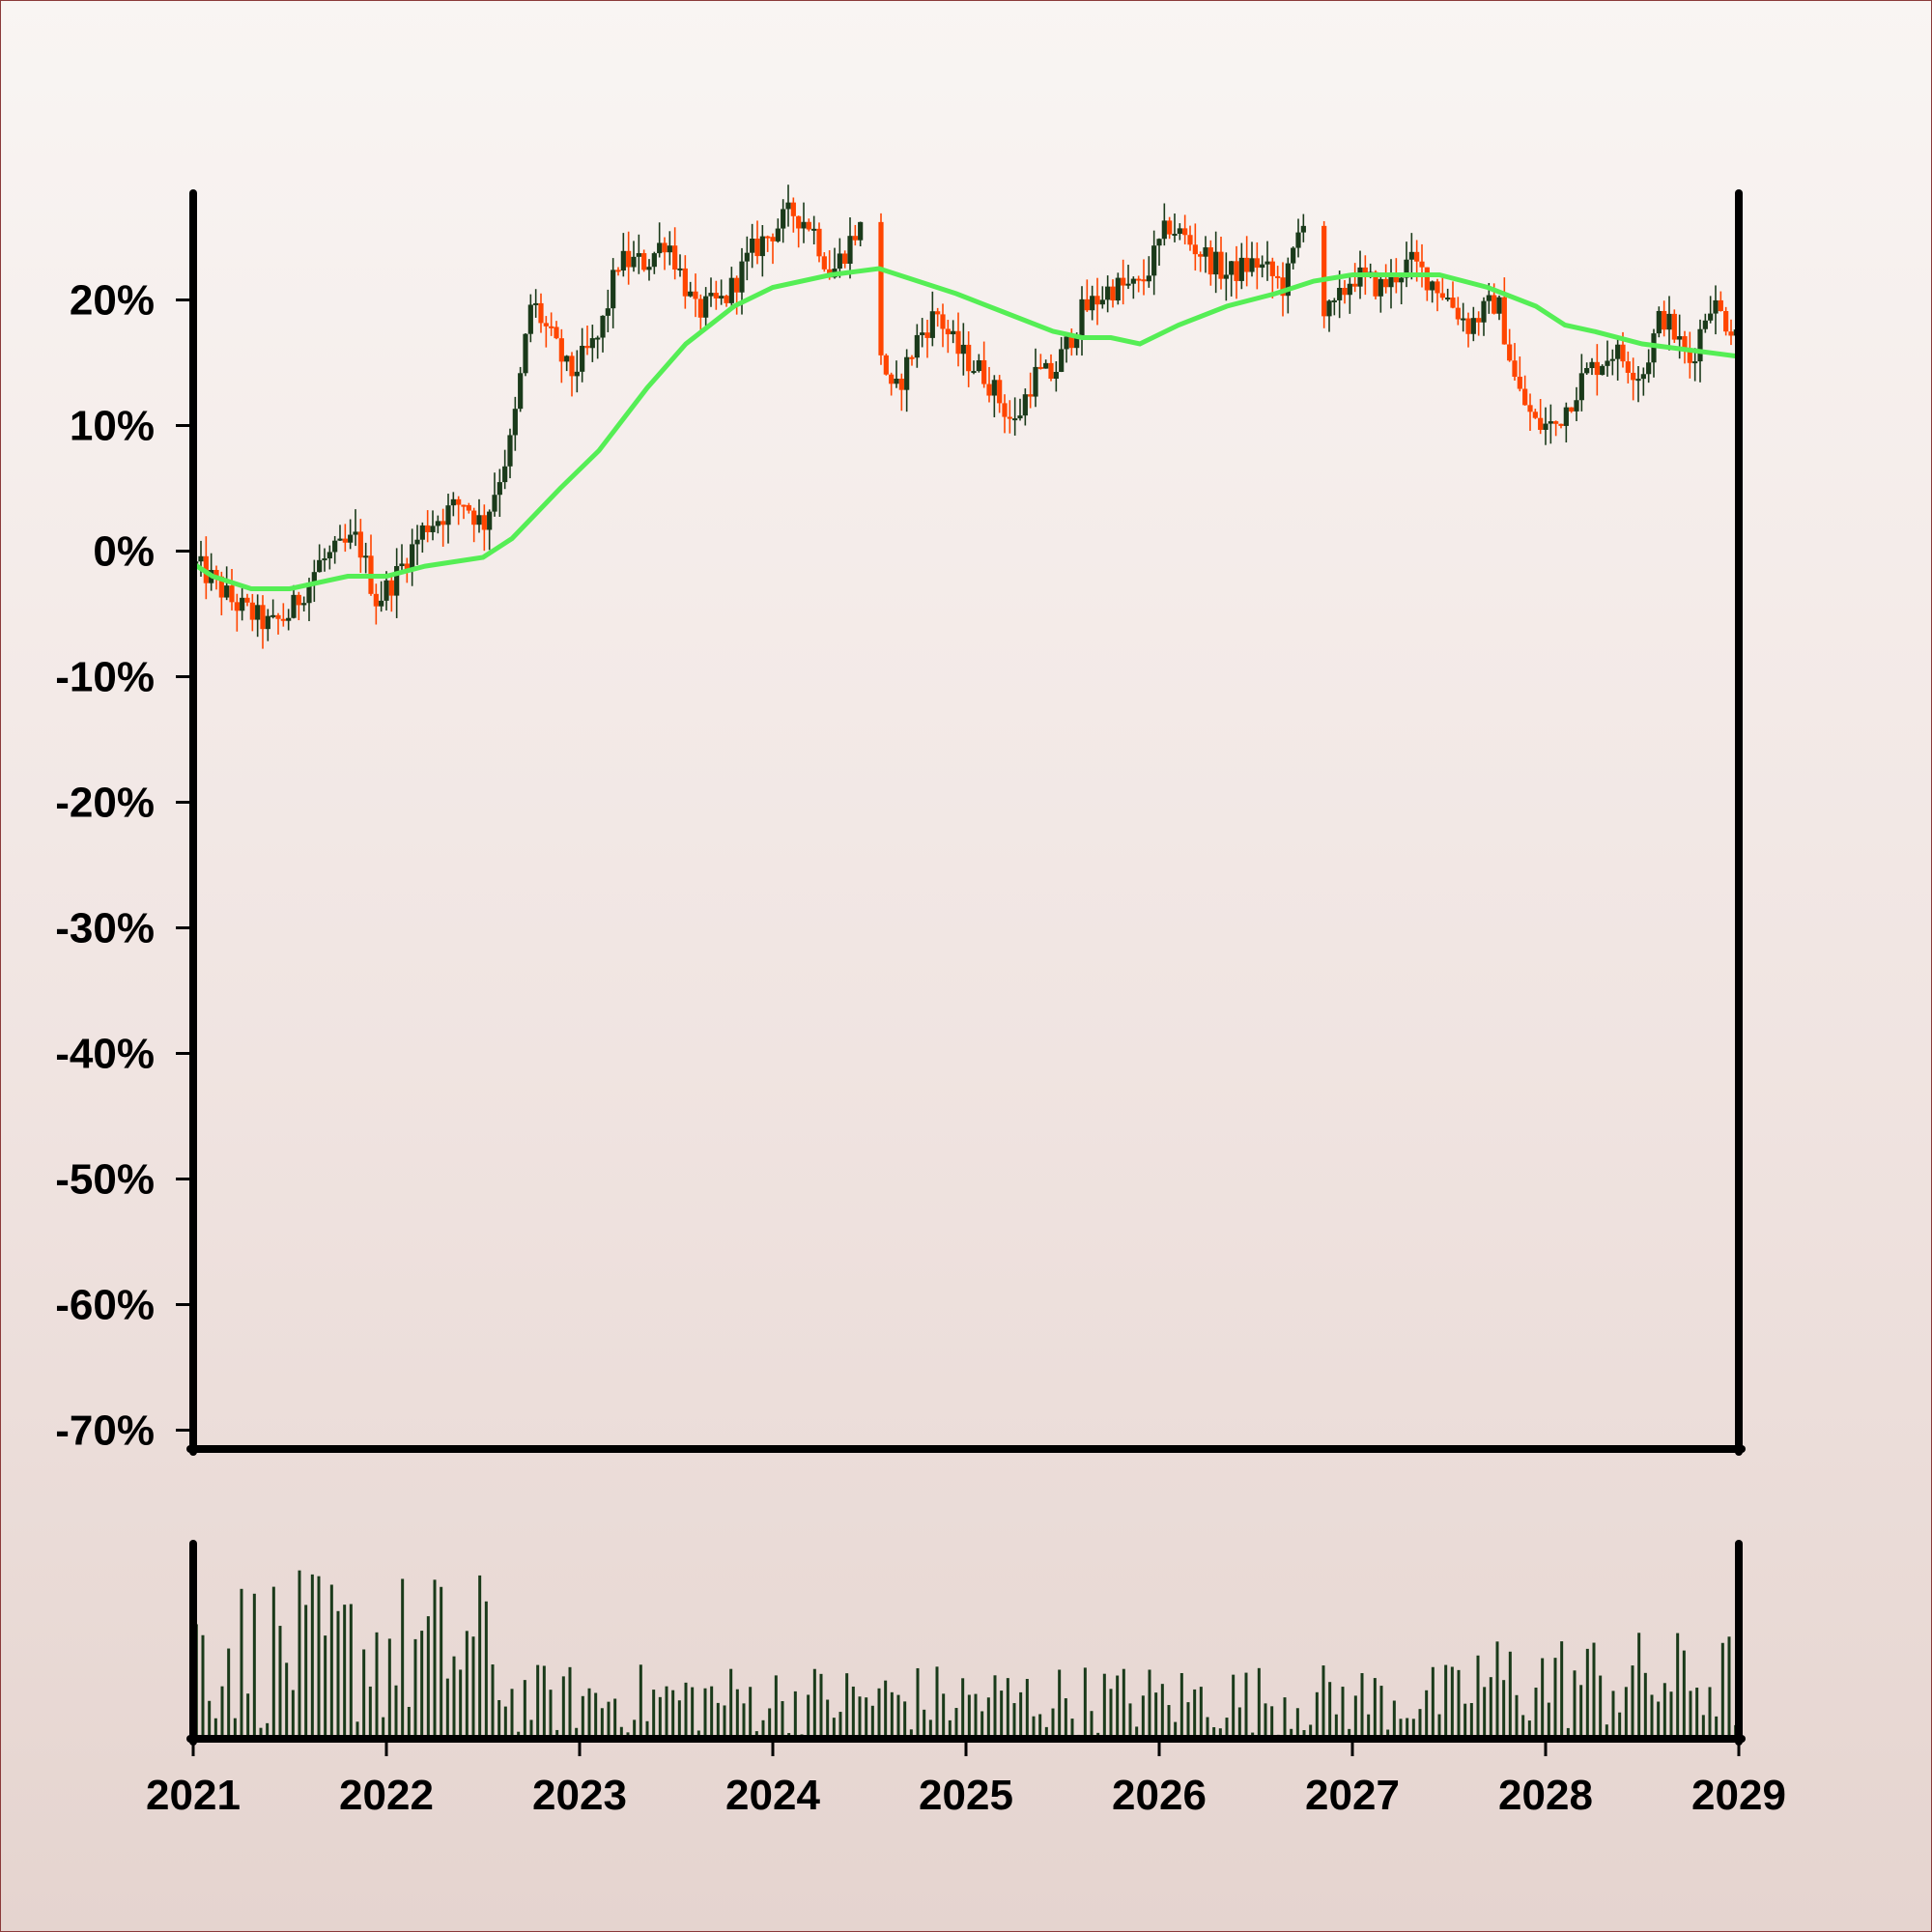  I want to click on y-tick-label: -20%, so click(105, 803).